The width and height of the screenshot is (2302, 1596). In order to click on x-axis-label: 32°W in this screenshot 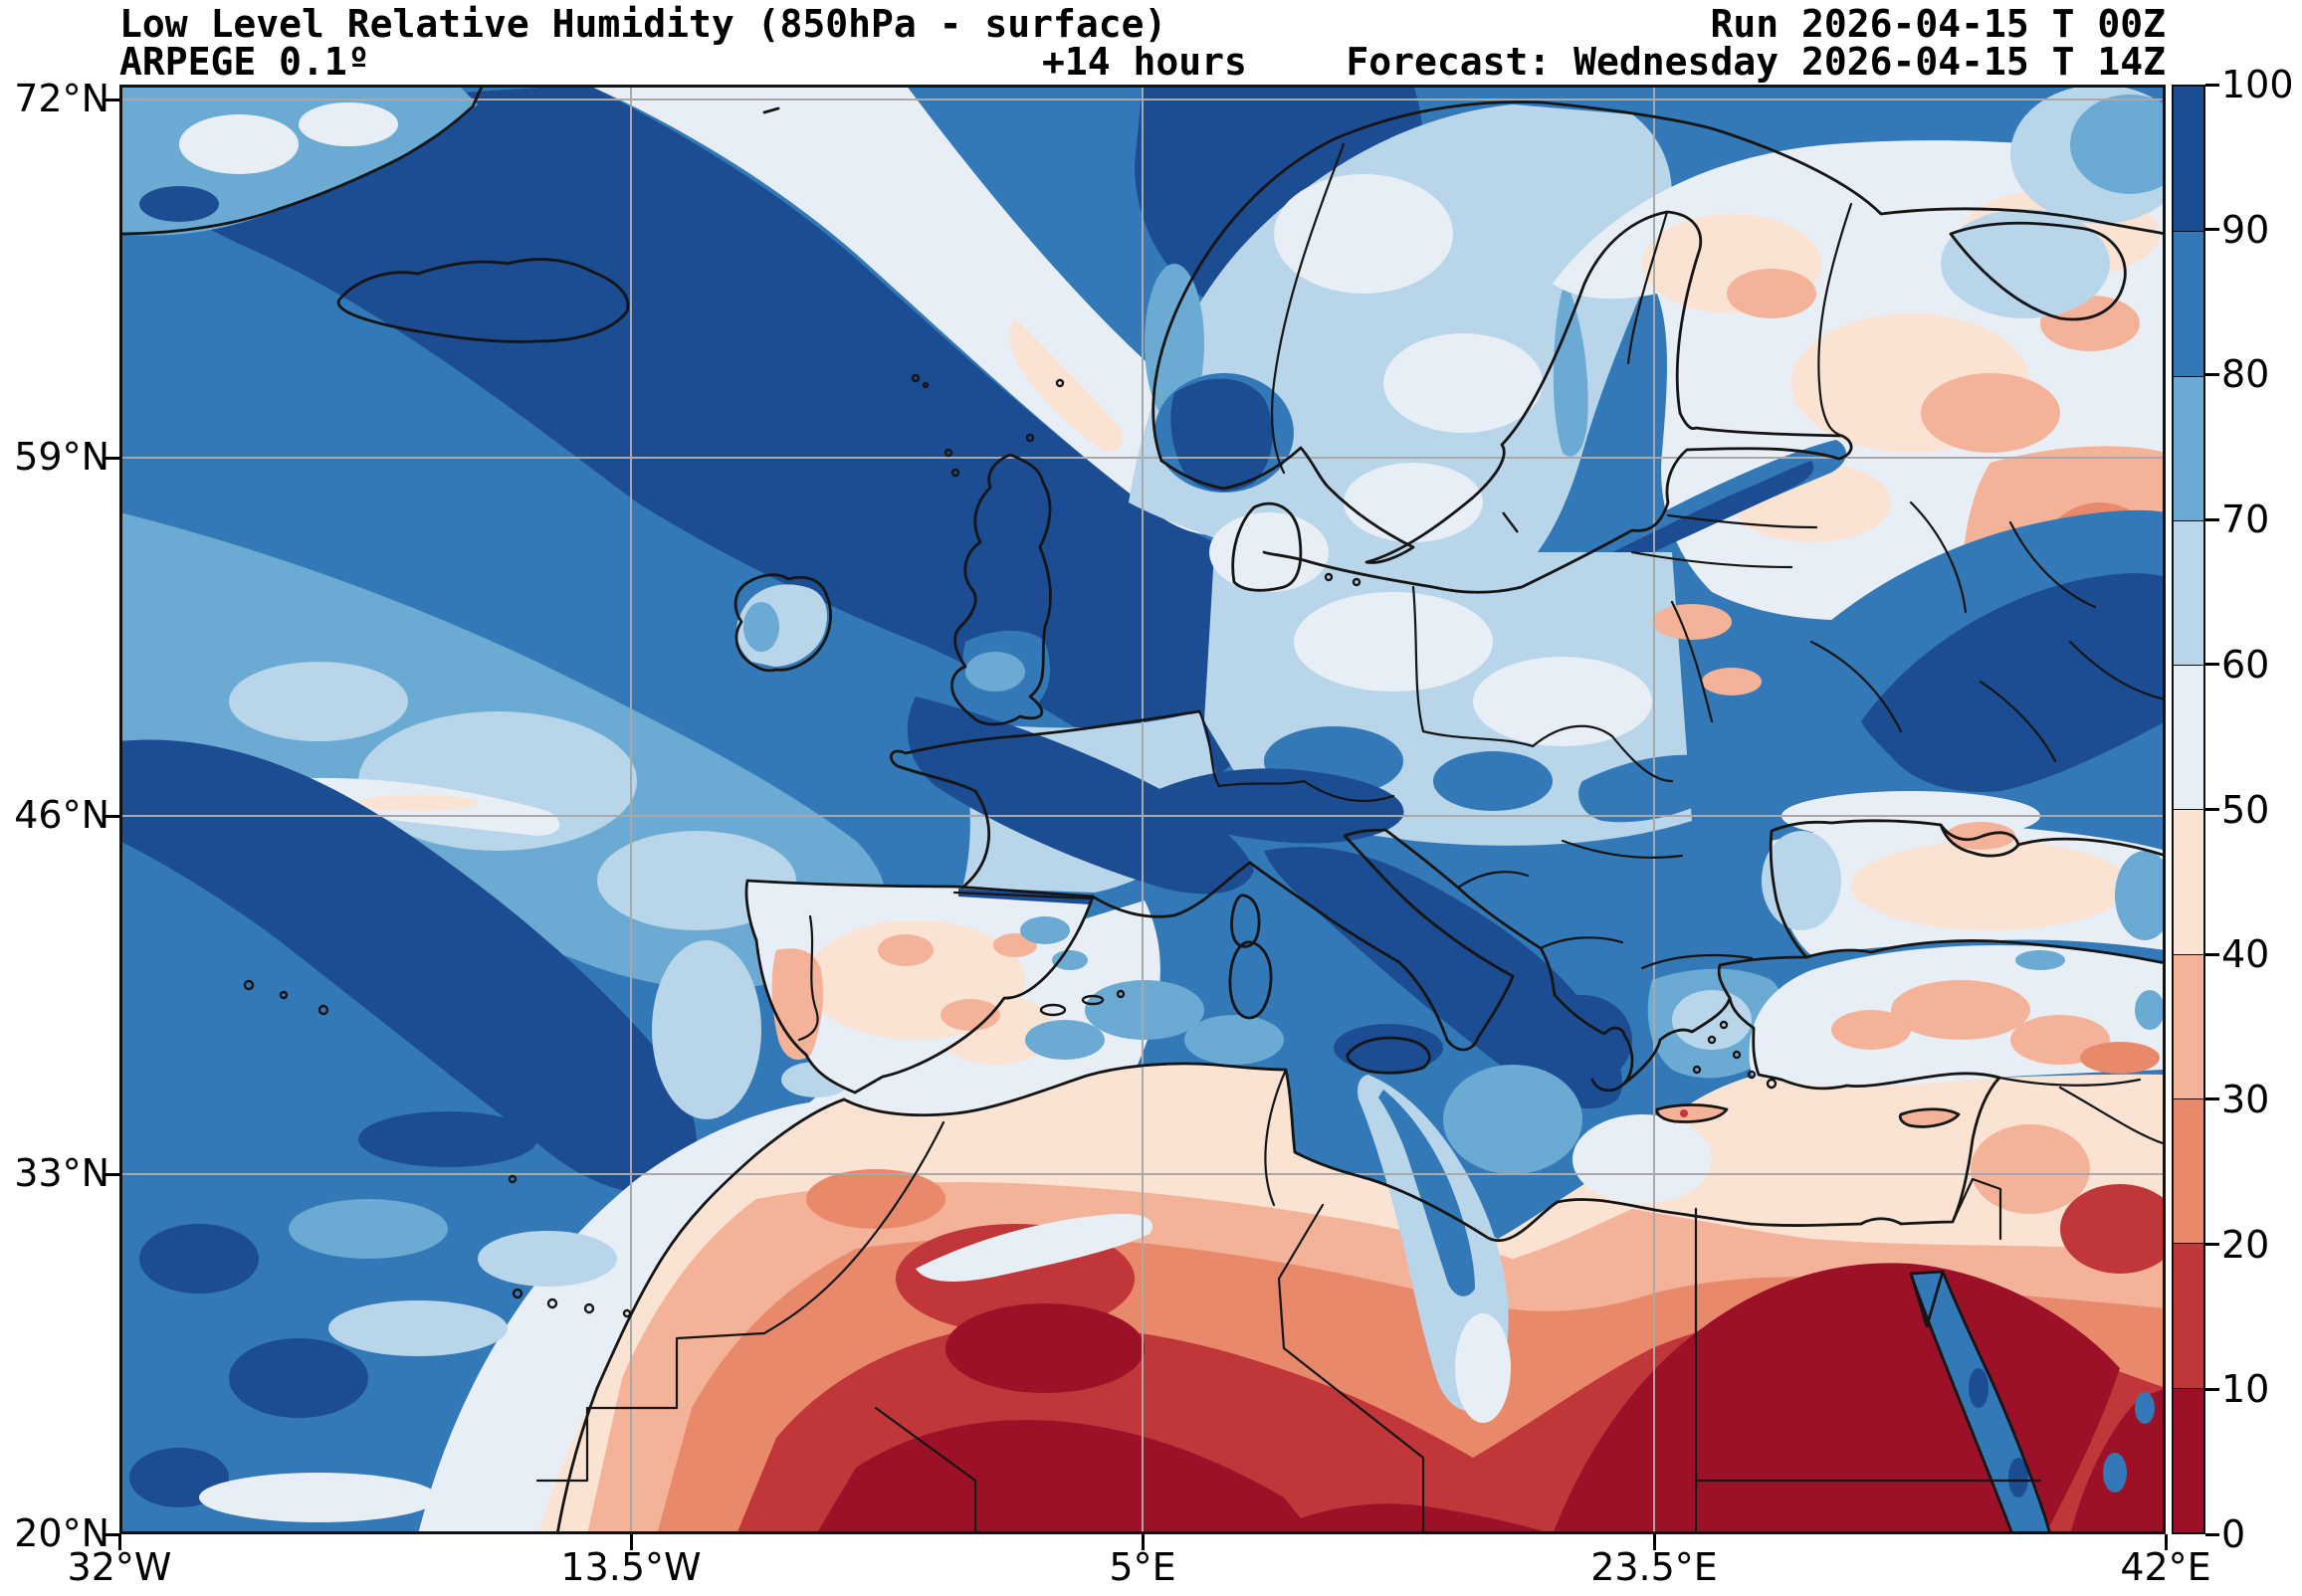, I will do `click(119, 1567)`.